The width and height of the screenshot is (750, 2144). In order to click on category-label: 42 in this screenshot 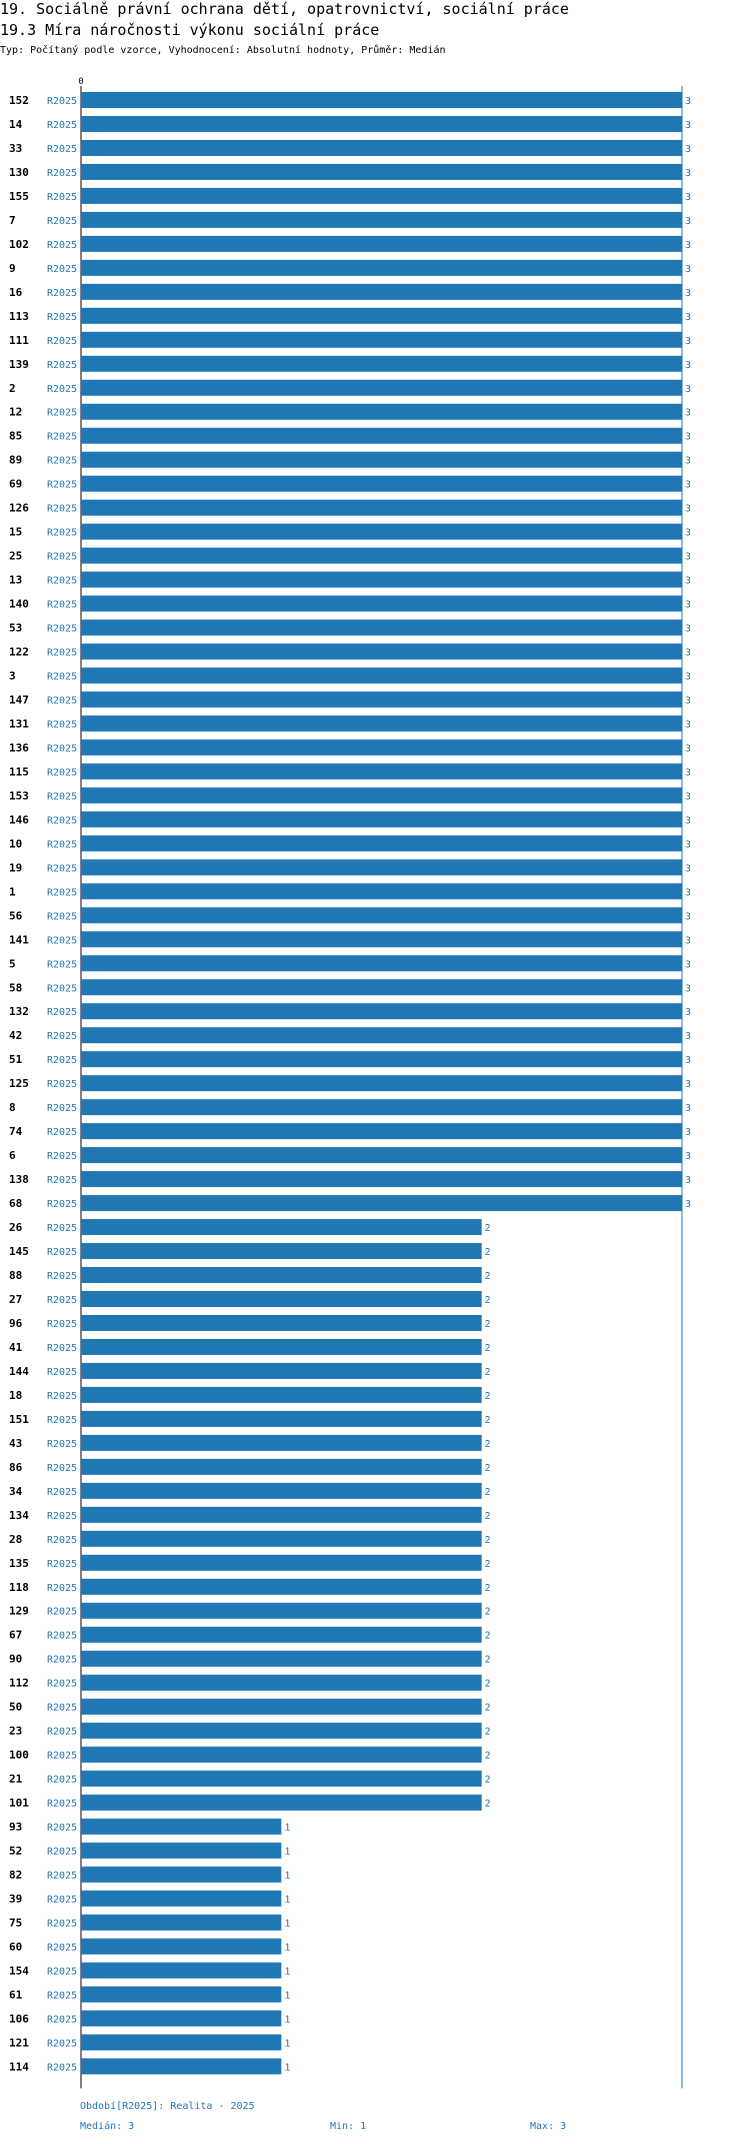, I will do `click(15, 1035)`.